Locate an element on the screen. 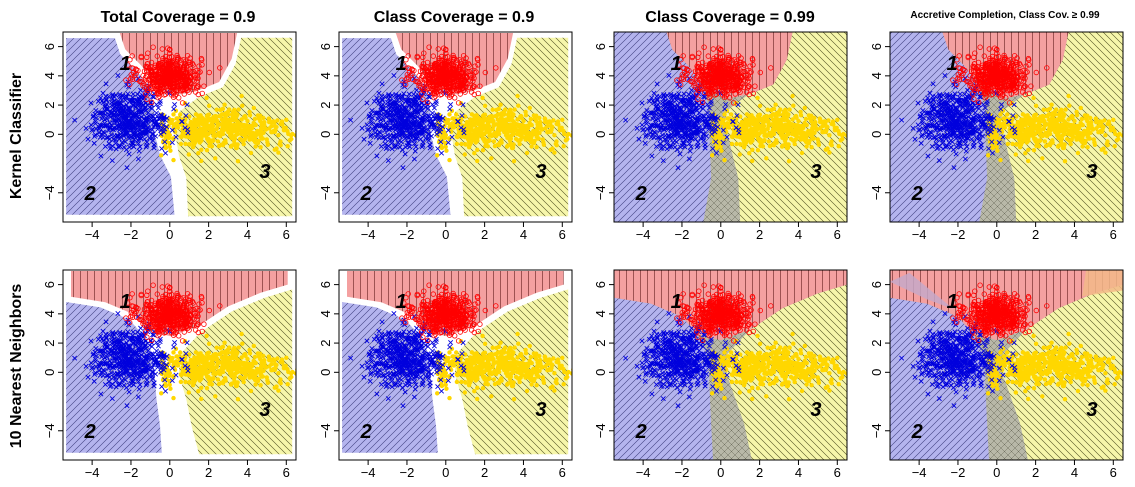  x-tick-label: 0 is located at coordinates (169, 234).